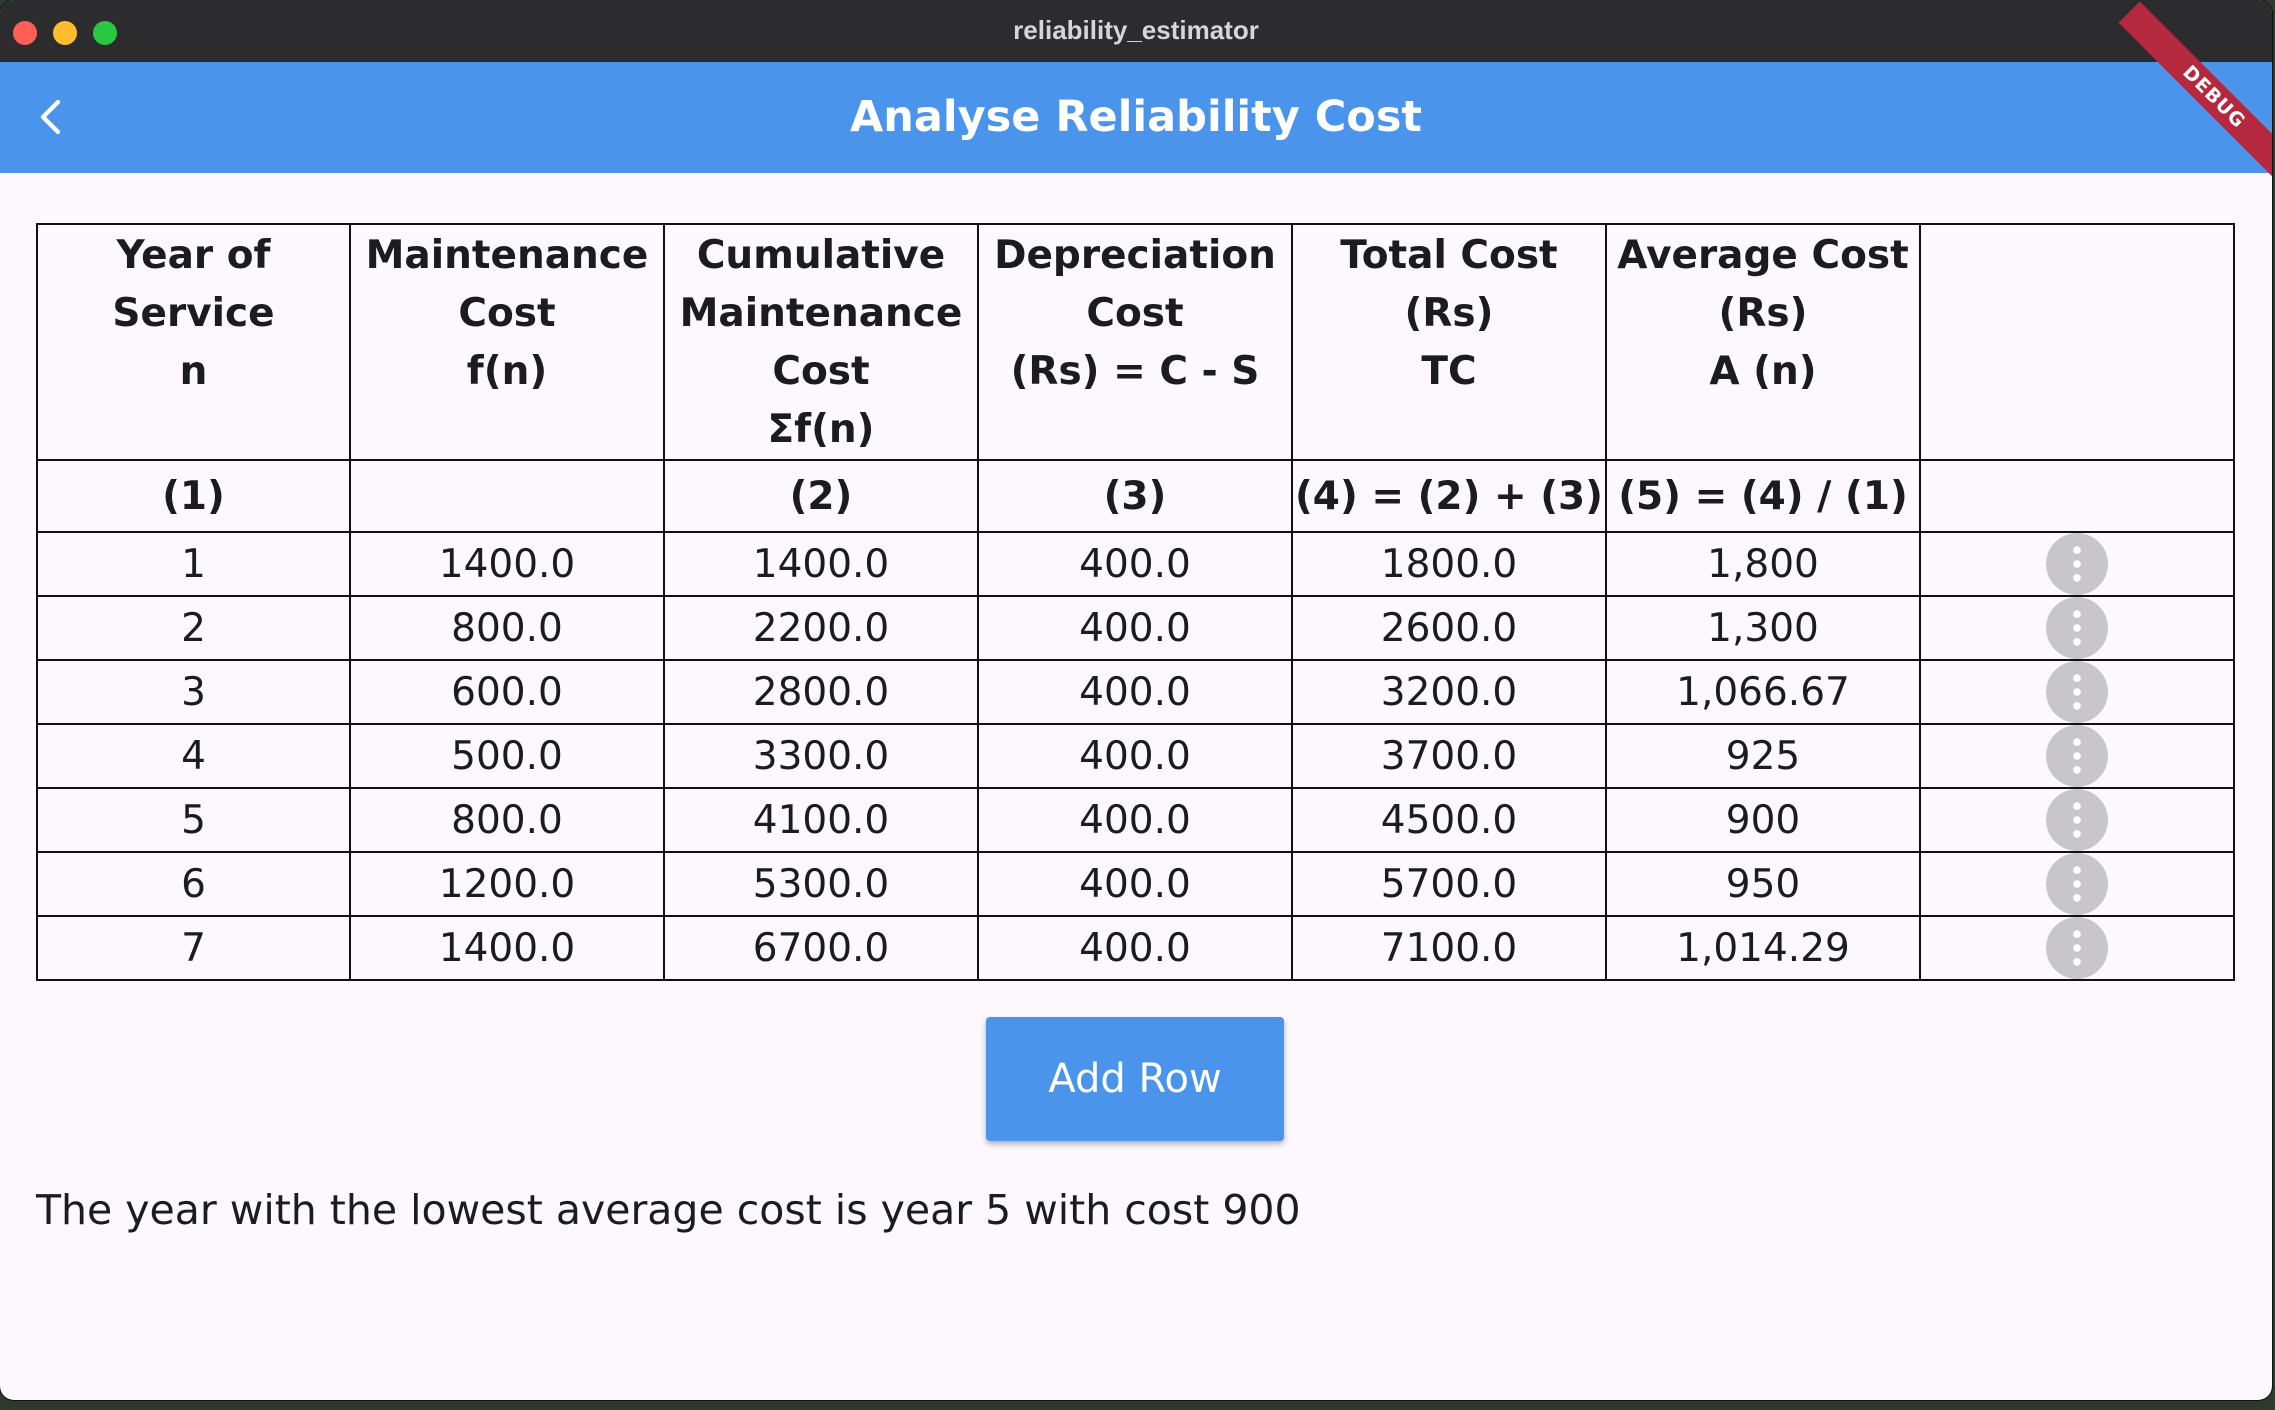  Describe the element at coordinates (1763, 564) in the screenshot. I see `table-cell: 1,800` at that location.